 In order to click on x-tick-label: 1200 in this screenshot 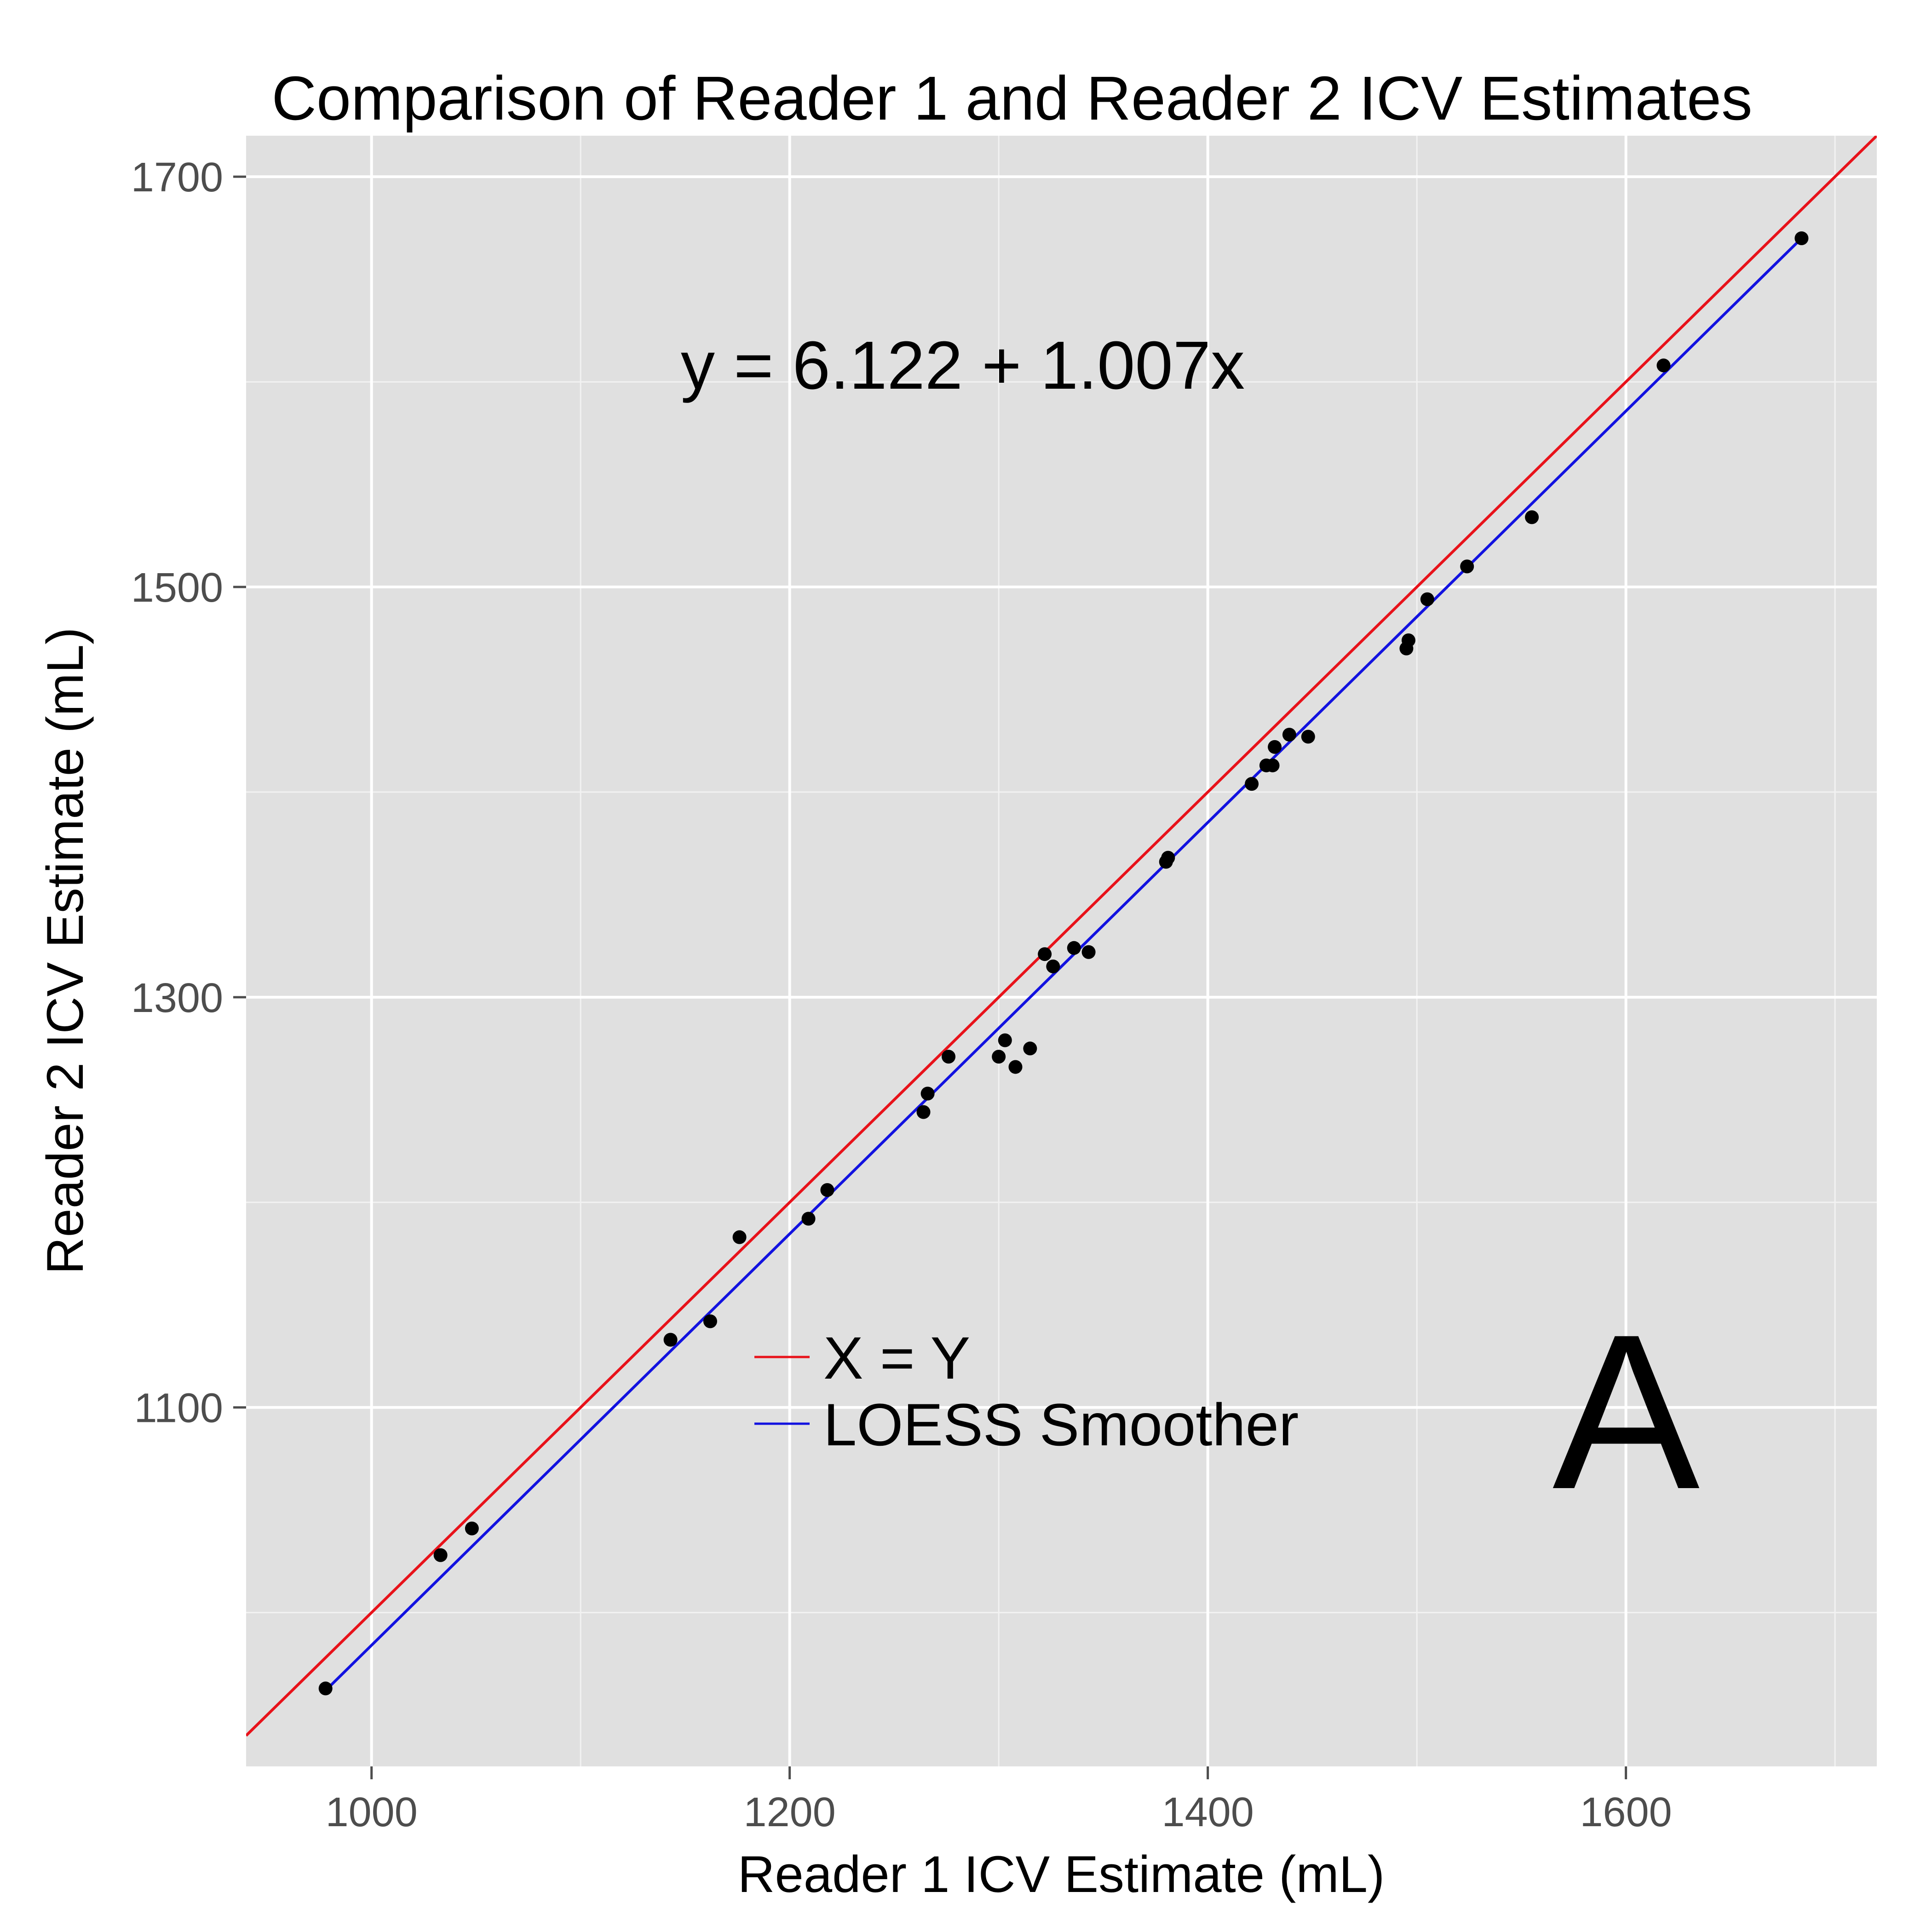, I will do `click(790, 1812)`.